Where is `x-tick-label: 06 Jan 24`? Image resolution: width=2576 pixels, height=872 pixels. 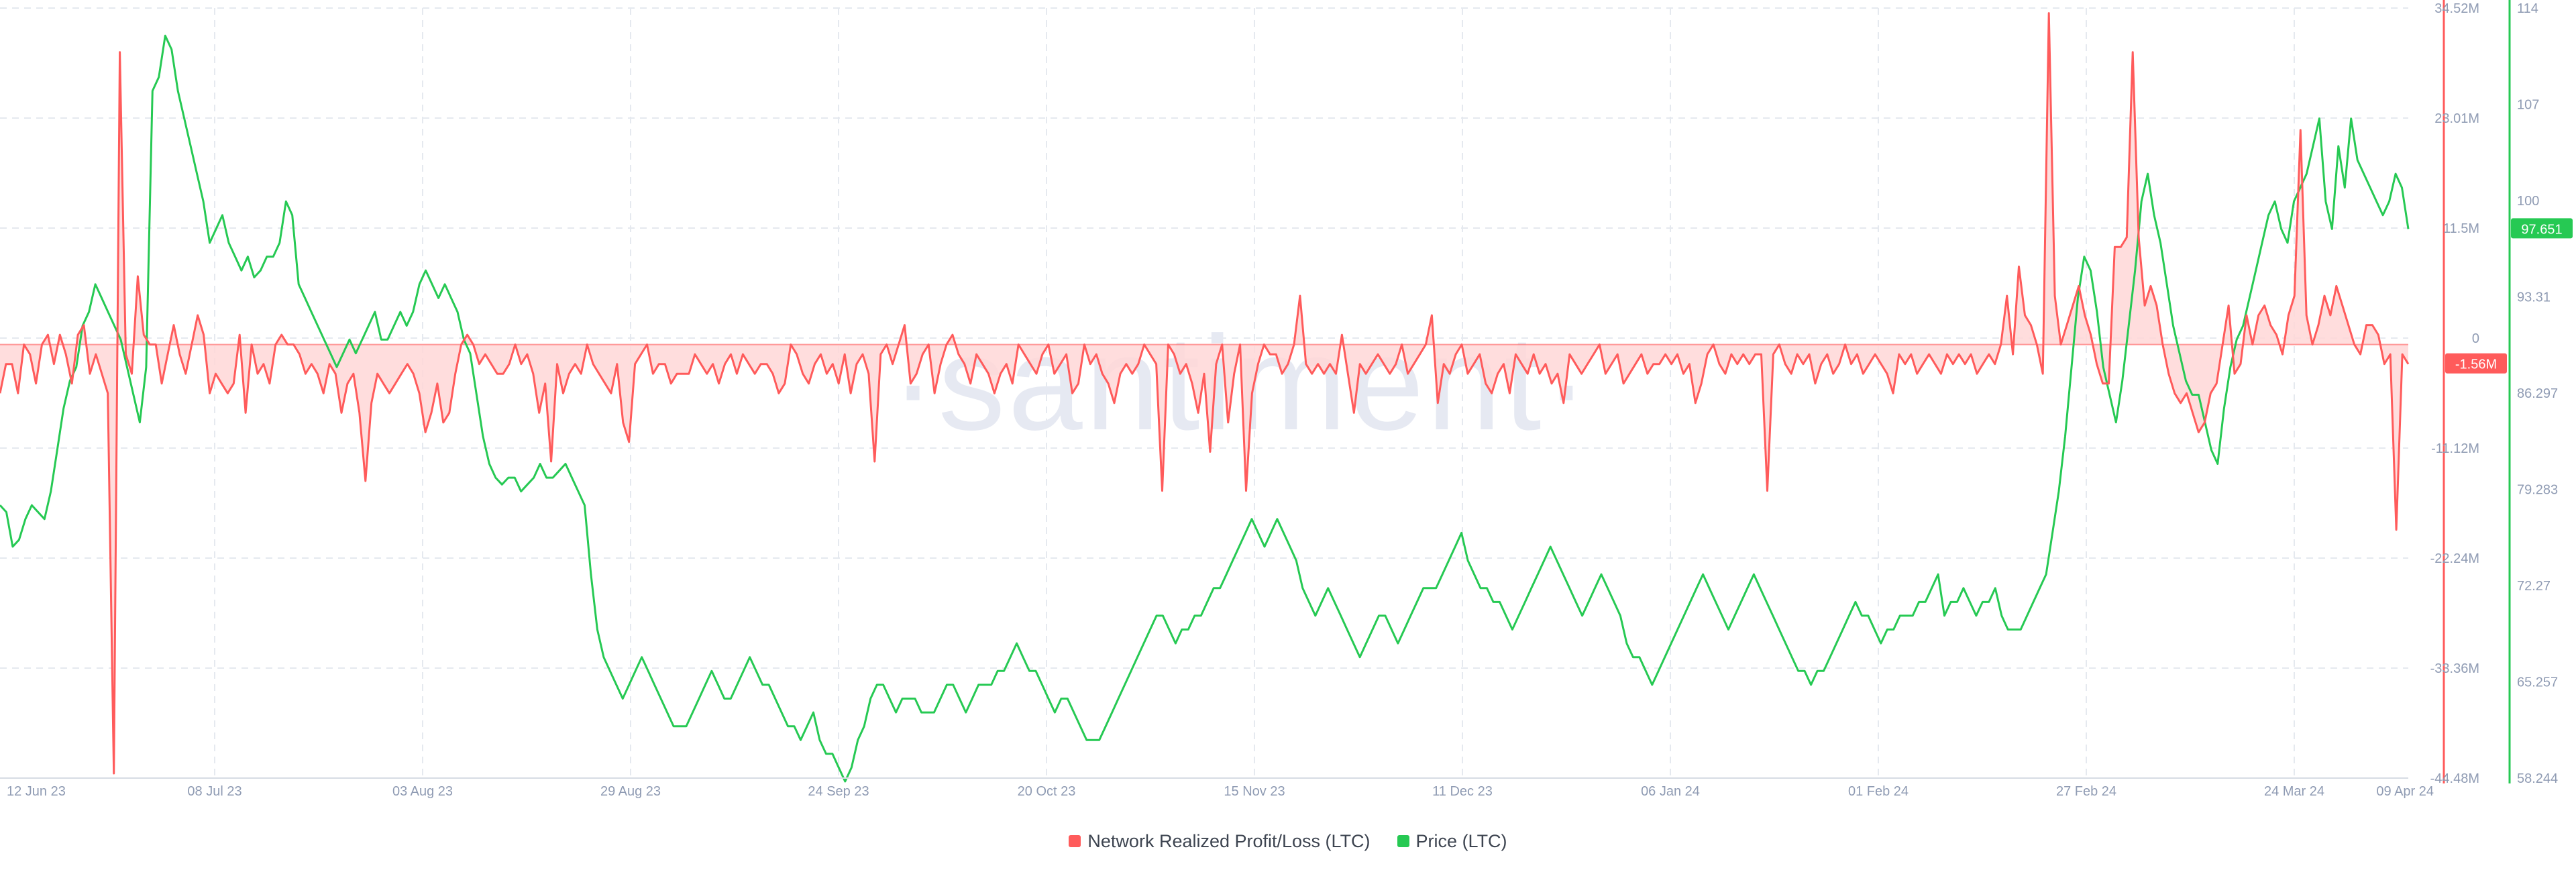
x-tick-label: 06 Jan 24 is located at coordinates (1670, 791).